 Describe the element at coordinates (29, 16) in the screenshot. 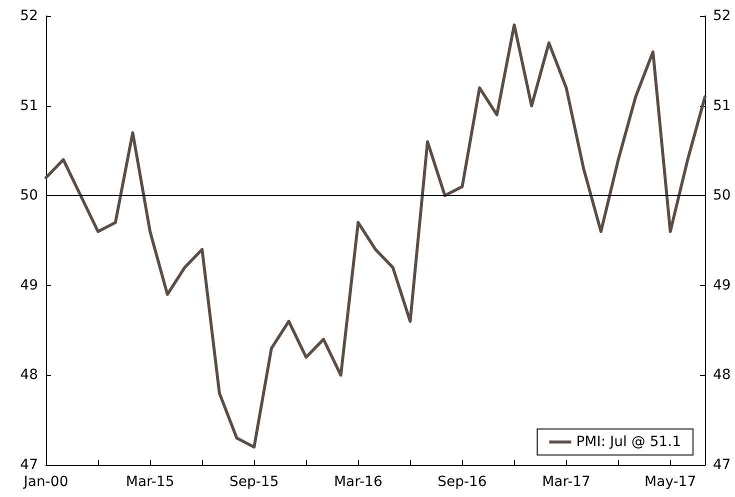

I see `y-tick-label: 52` at that location.